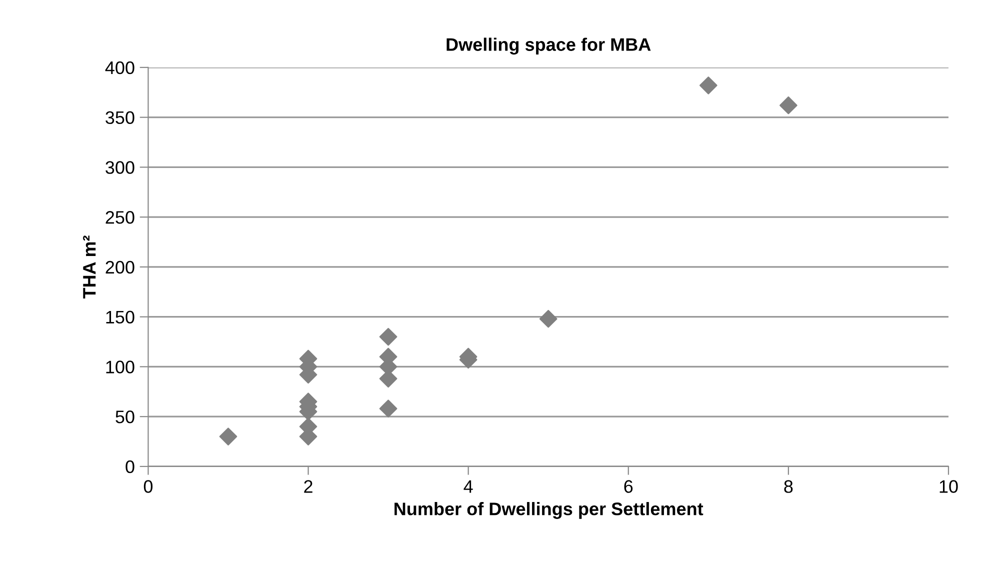 The image size is (988, 562). I want to click on chart-title: Dwelling space for MBA, so click(548, 46).